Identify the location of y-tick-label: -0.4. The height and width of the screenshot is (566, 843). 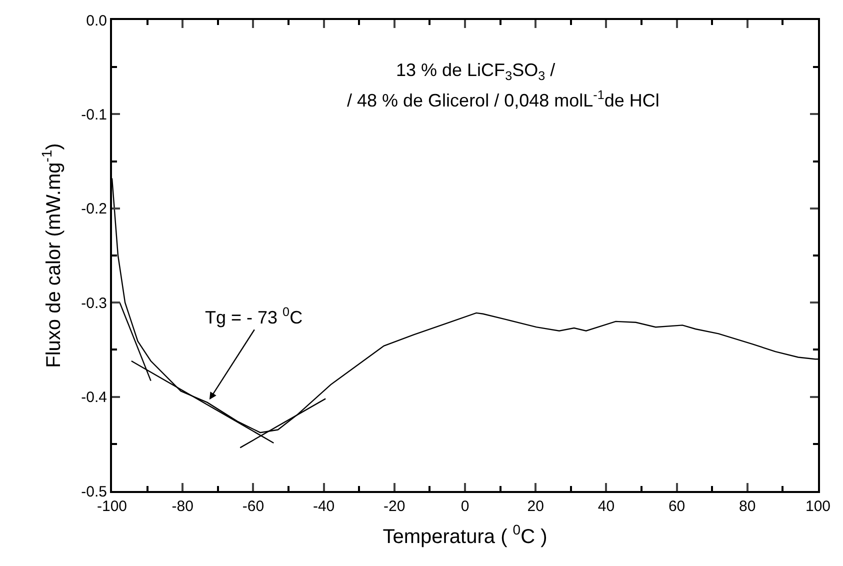
(94, 397).